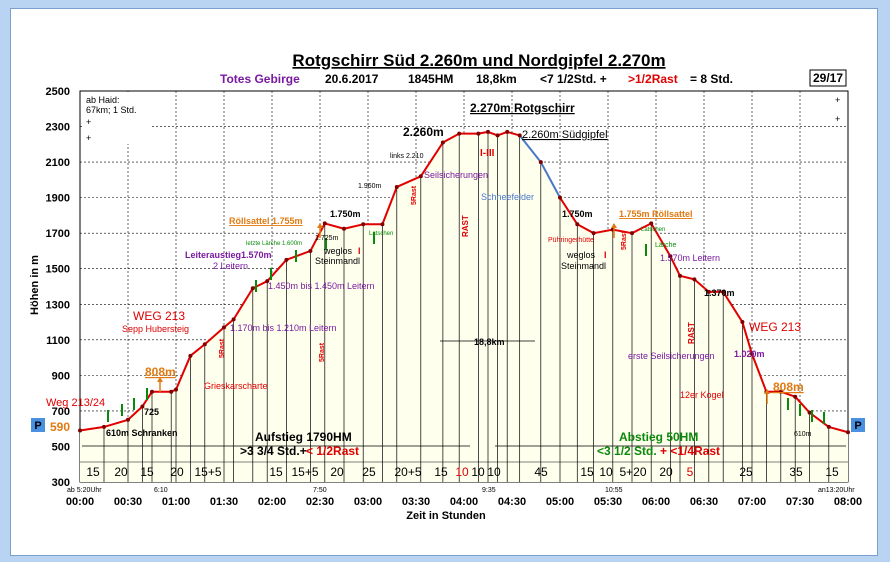 Image resolution: width=890 pixels, height=562 pixels. What do you see at coordinates (796, 472) in the screenshot?
I see `duration-label-21: 35` at bounding box center [796, 472].